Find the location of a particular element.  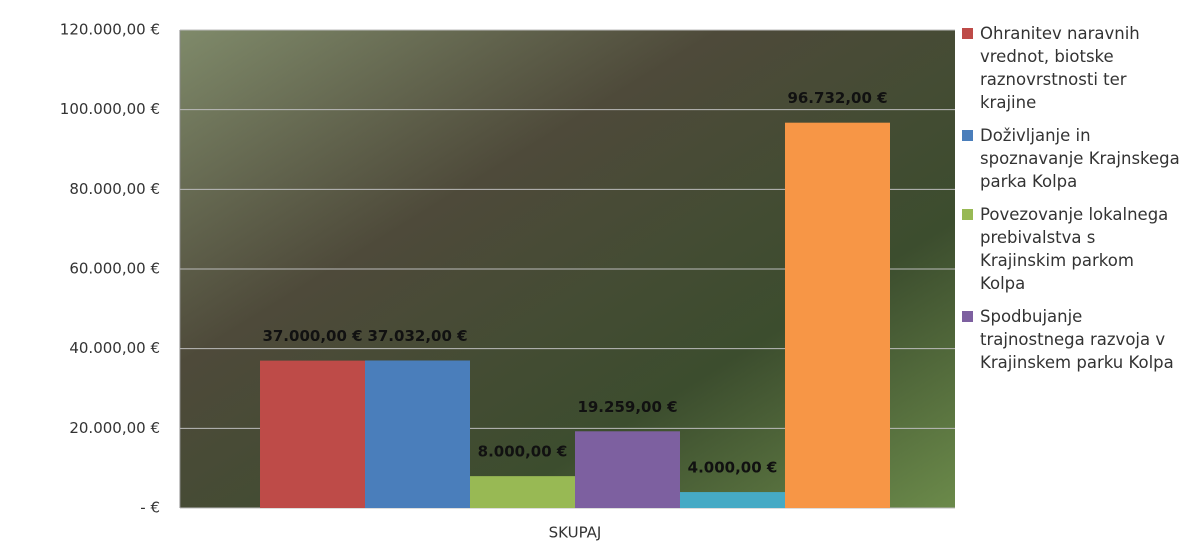

value-label: 37.032,00 € is located at coordinates (417, 336).